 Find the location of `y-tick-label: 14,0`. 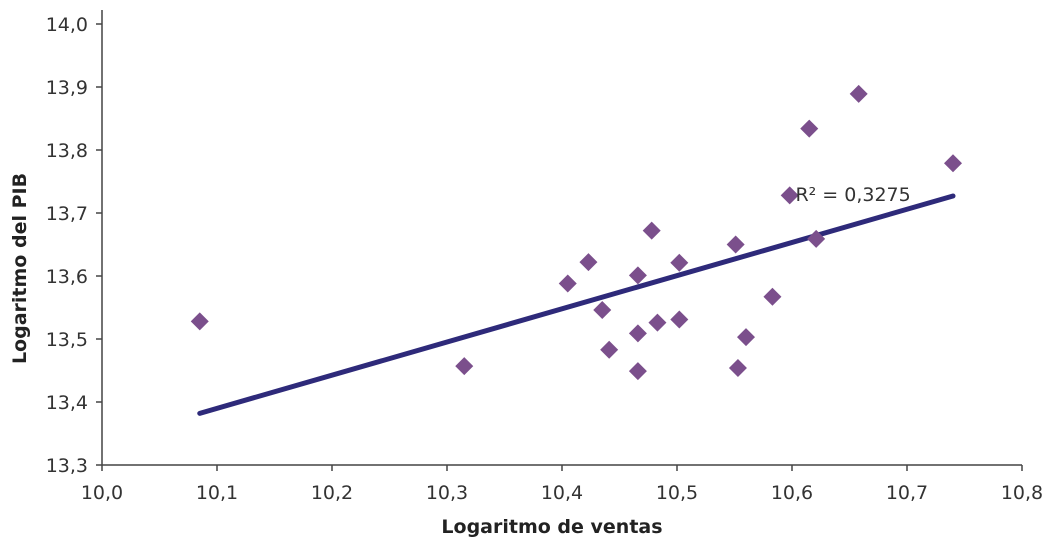

y-tick-label: 14,0 is located at coordinates (67, 25).